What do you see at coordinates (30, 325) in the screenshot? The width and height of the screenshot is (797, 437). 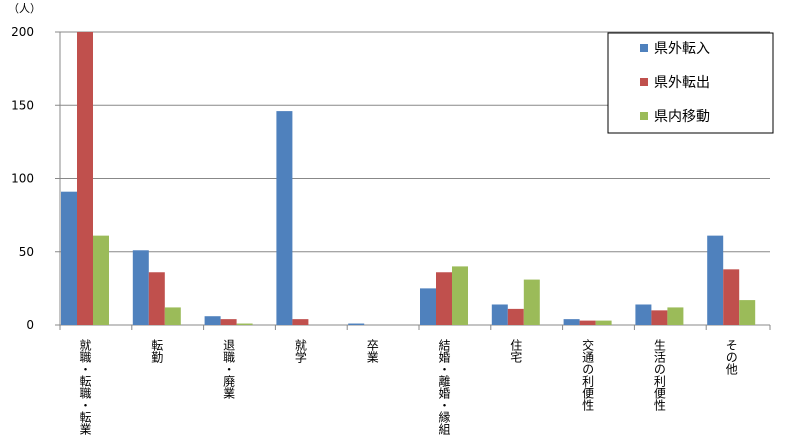 I see `y-tick-label: 0` at bounding box center [30, 325].